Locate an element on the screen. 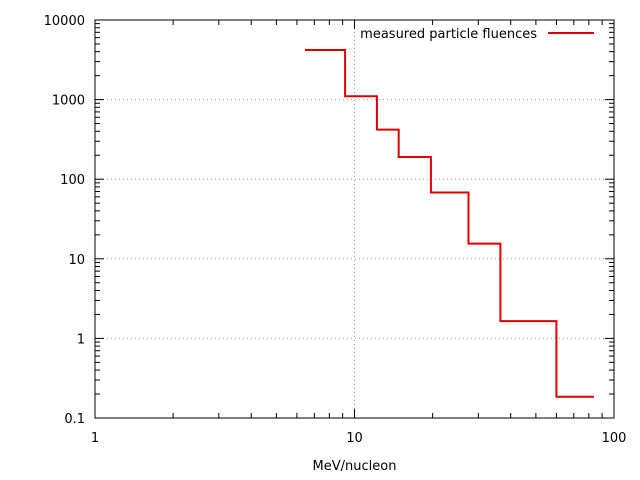 The height and width of the screenshot is (480, 640). y-tick-label: 10 is located at coordinates (76, 260).